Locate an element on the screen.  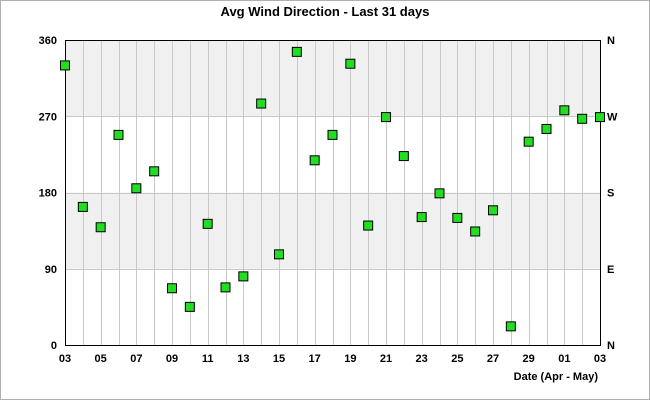
x-tick-label: 19 is located at coordinates (350, 359).